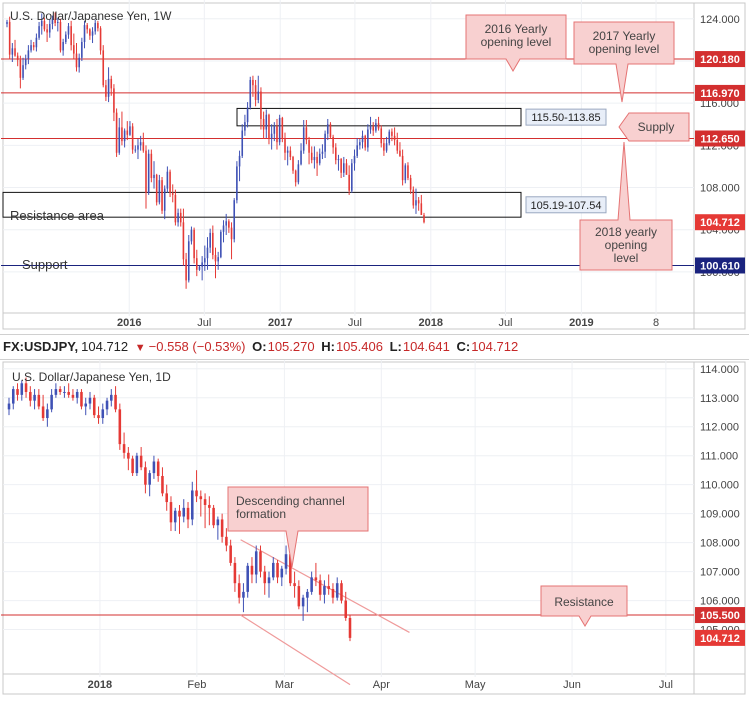 The height and width of the screenshot is (704, 749). Describe the element at coordinates (91, 377) in the screenshot. I see `daily-chart-title: U.S. Dollar/Japanese Yen, 1D` at that location.